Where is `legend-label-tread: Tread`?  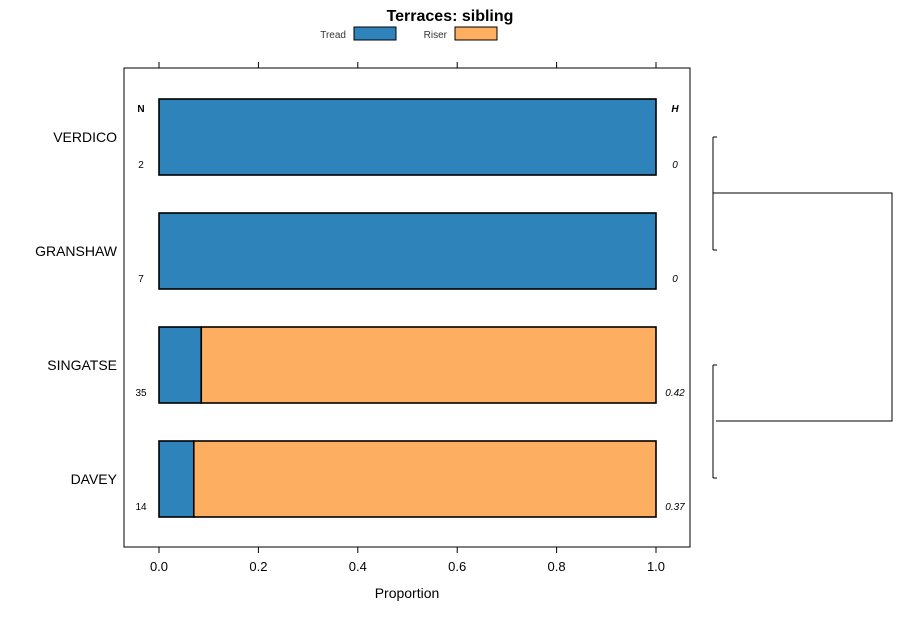 legend-label-tread: Tread is located at coordinates (333, 35).